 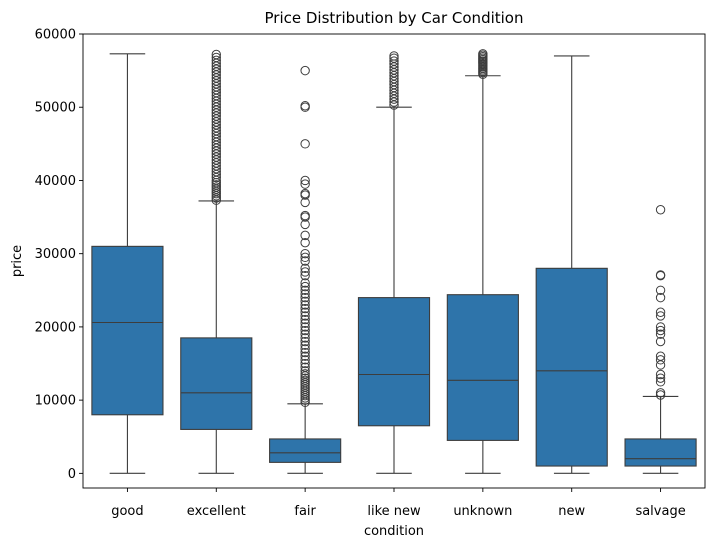 I want to click on y-axis-label: price, so click(x=17, y=261).